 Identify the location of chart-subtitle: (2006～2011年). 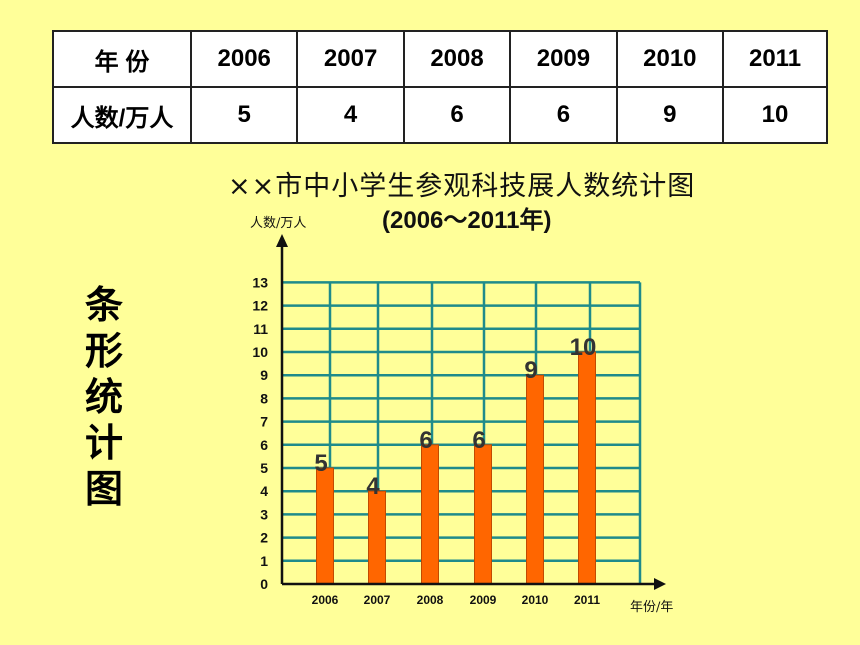
(467, 220).